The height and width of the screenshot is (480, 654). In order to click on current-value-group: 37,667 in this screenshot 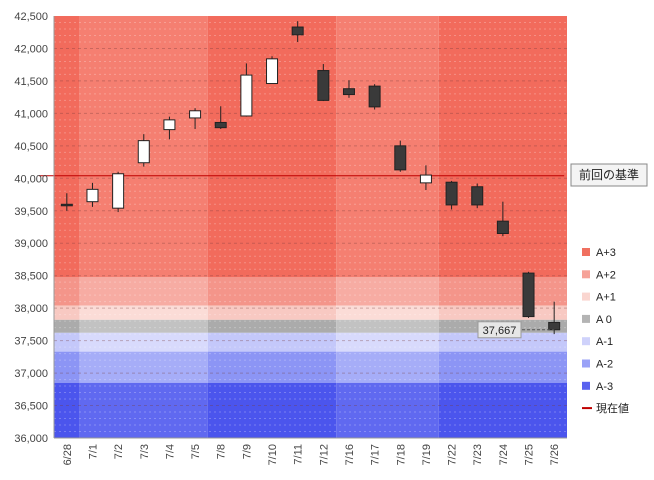, I will do `click(516, 330)`.